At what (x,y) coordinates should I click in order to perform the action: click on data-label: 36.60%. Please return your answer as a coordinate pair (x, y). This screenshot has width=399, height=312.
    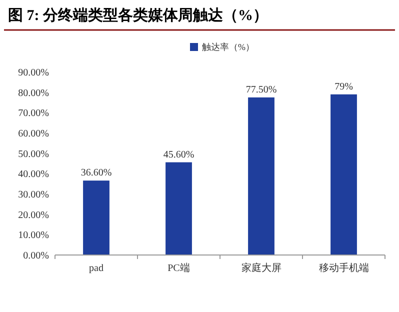
    Looking at the image, I should click on (96, 173).